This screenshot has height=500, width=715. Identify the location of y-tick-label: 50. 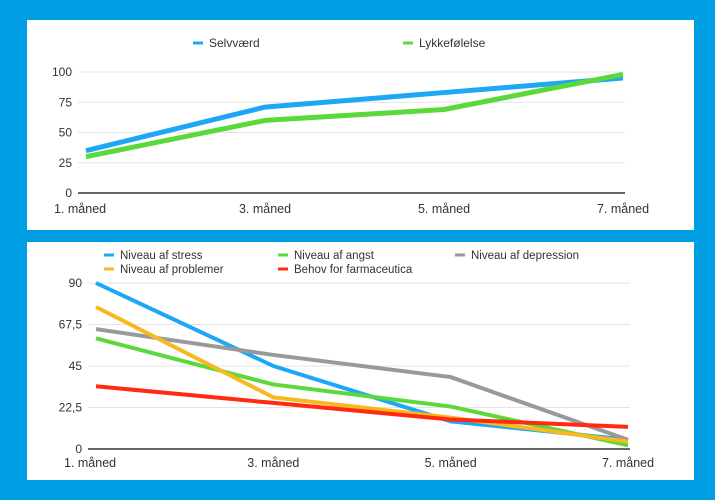
(66, 133).